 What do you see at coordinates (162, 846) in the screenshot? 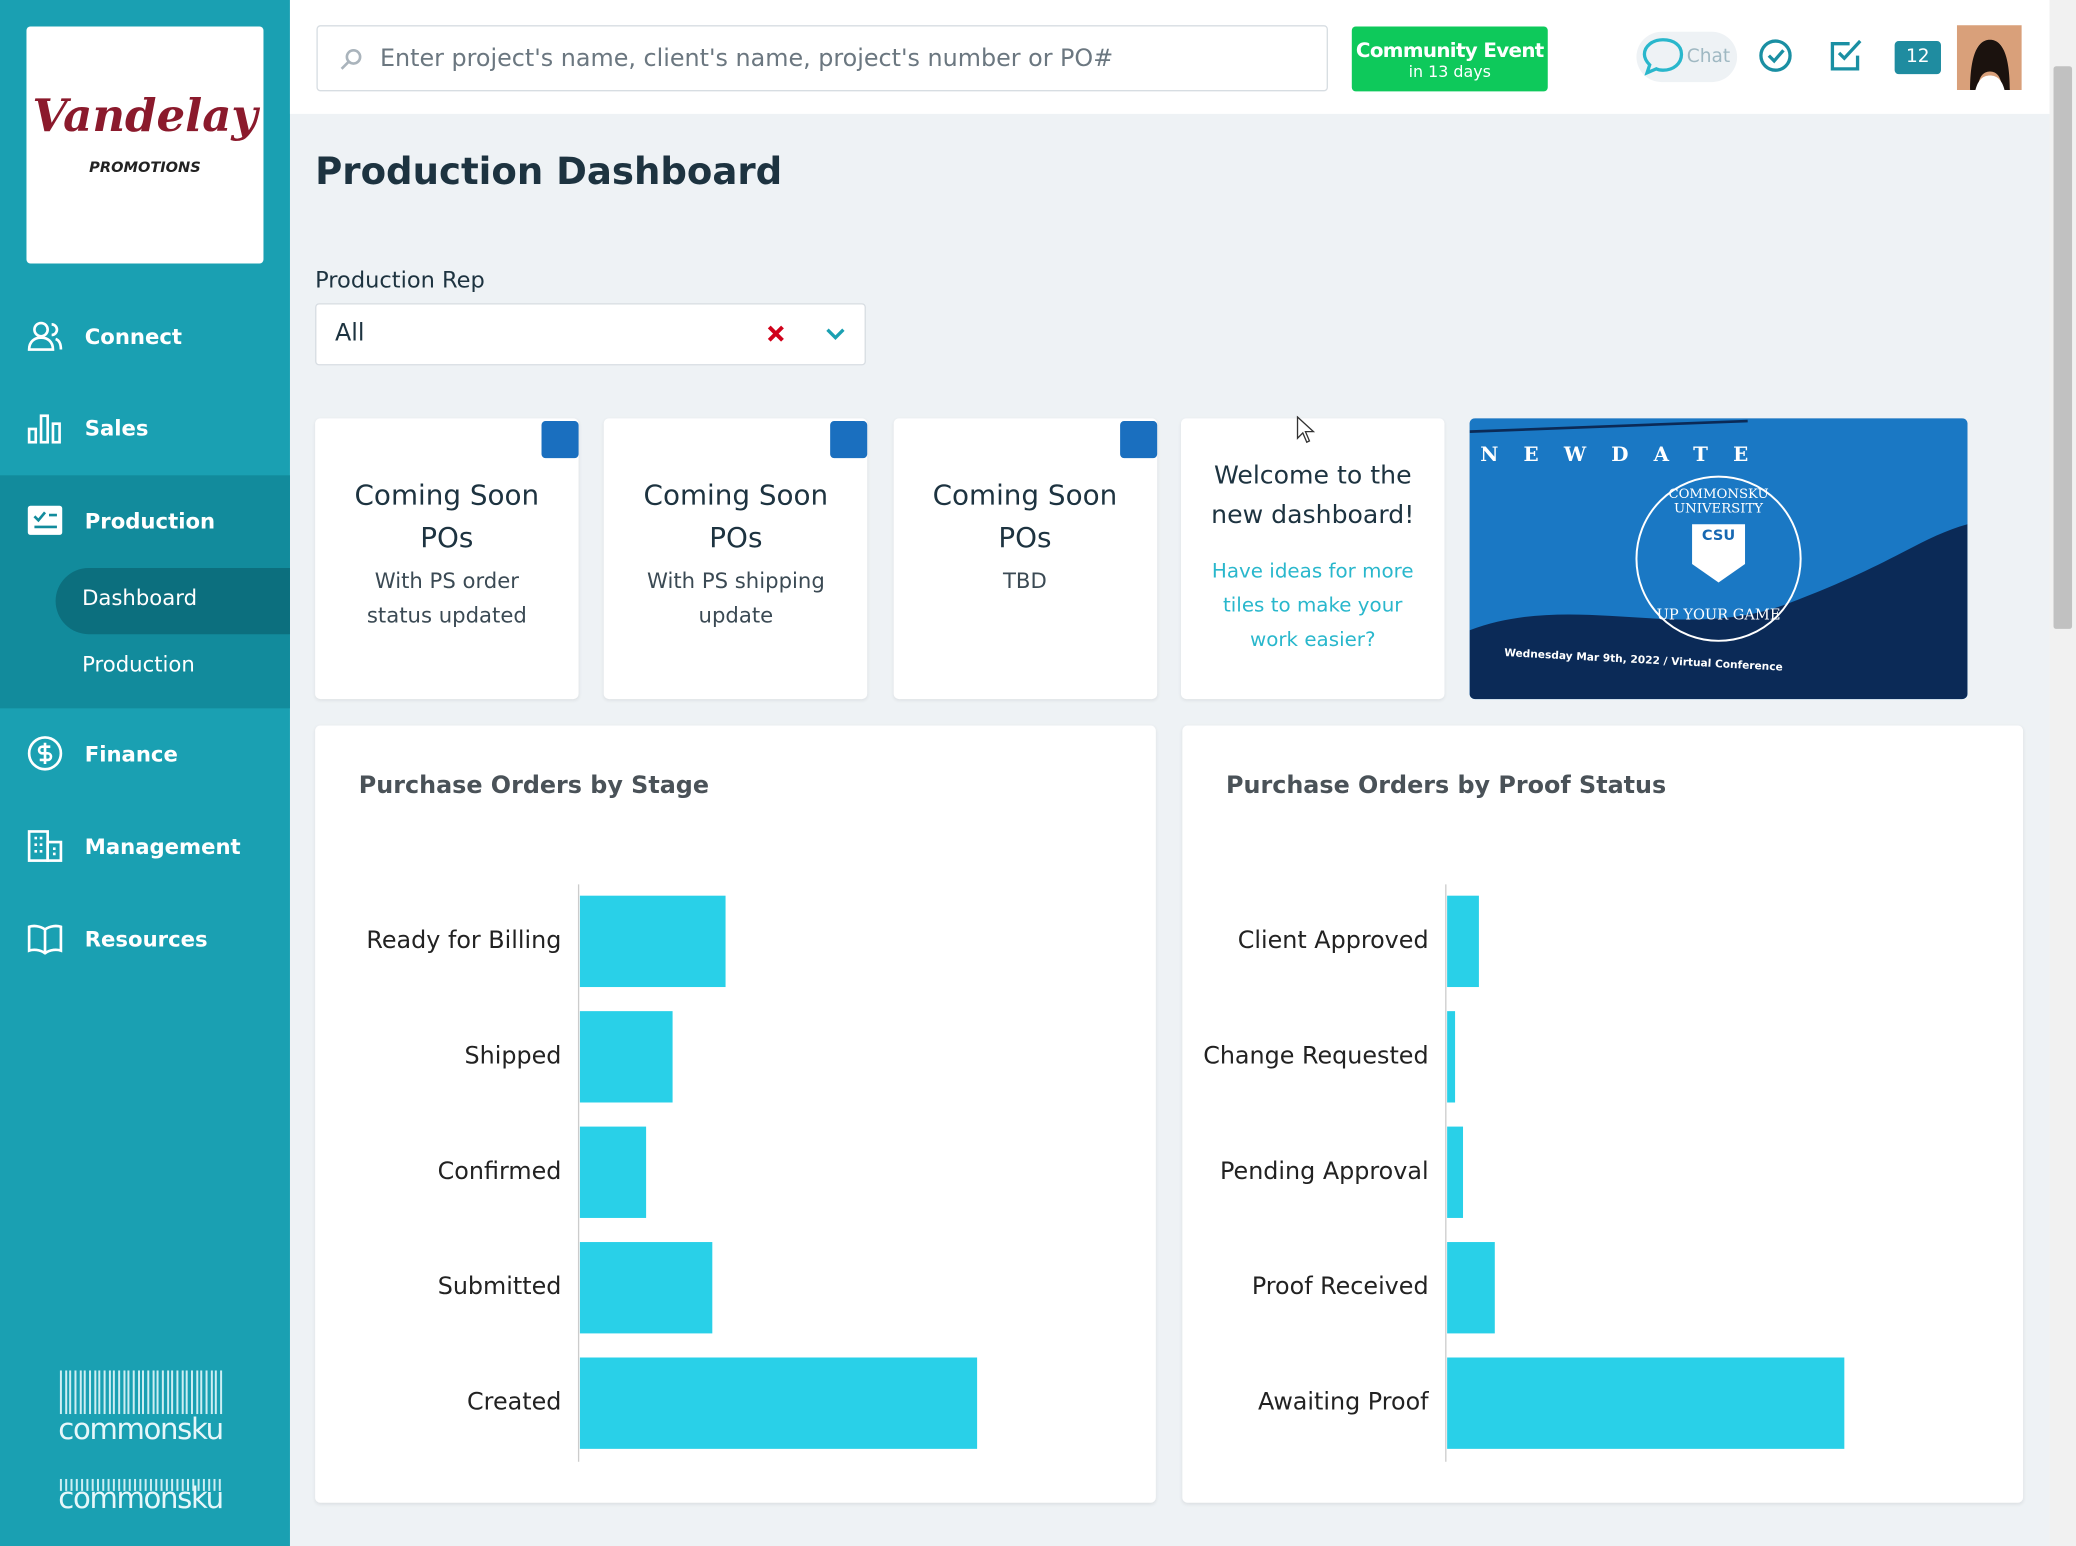
I see `nav-label: Management` at bounding box center [162, 846].